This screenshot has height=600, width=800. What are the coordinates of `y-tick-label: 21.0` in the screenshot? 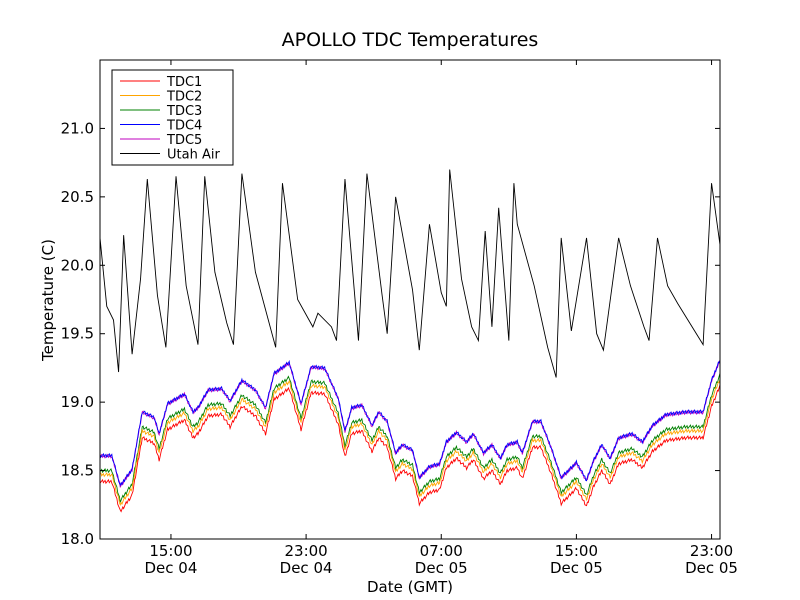 It's located at (77, 128).